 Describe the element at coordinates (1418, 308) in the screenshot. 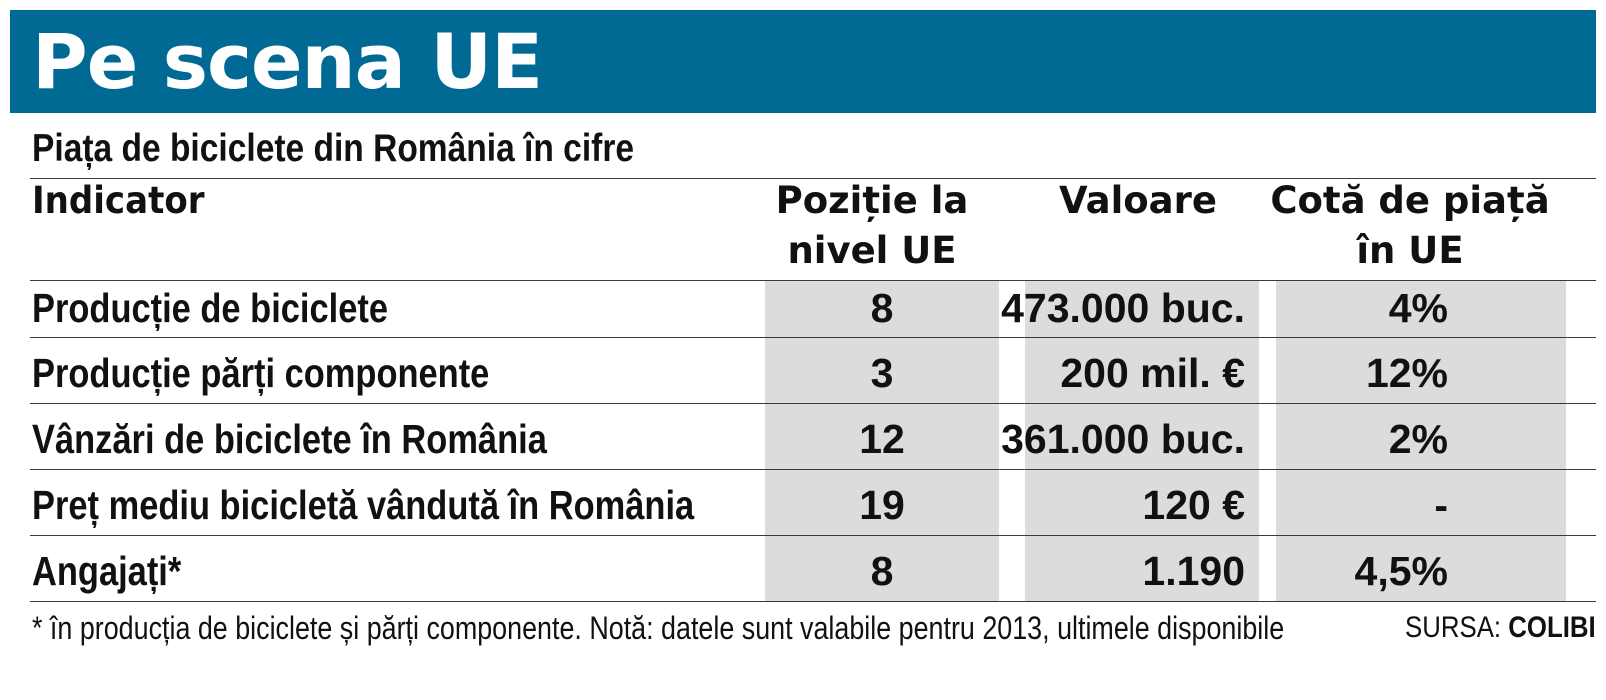

I see `row-cota: 4%` at that location.